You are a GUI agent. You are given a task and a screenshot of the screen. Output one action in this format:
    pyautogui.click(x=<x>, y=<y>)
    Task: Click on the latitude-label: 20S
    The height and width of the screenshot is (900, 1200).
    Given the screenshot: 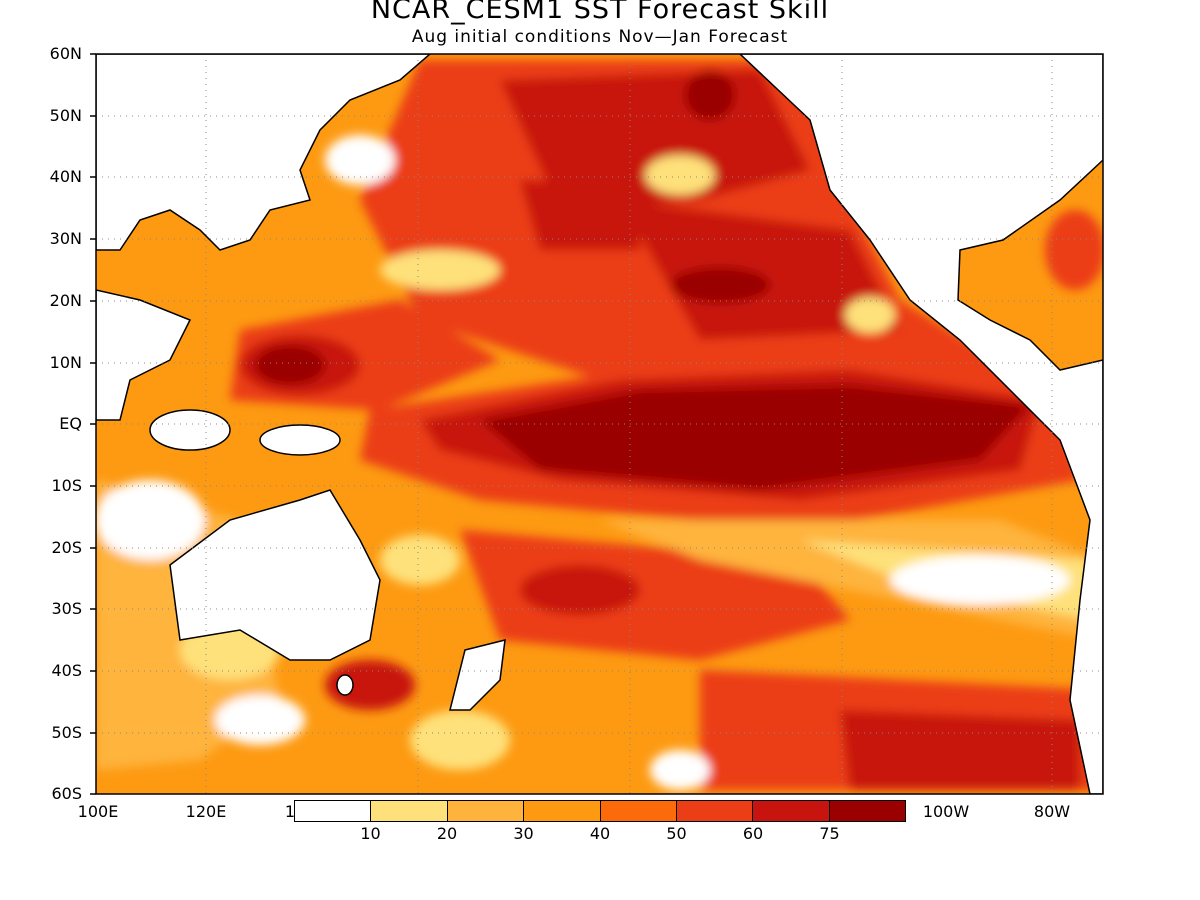 What is the action you would take?
    pyautogui.click(x=66, y=547)
    